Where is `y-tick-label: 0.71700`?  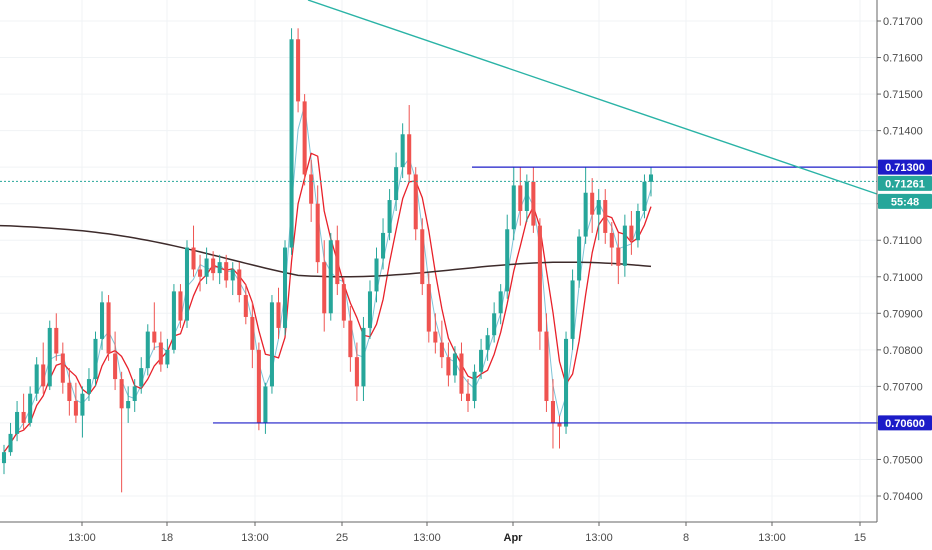 y-tick-label: 0.71700 is located at coordinates (903, 22).